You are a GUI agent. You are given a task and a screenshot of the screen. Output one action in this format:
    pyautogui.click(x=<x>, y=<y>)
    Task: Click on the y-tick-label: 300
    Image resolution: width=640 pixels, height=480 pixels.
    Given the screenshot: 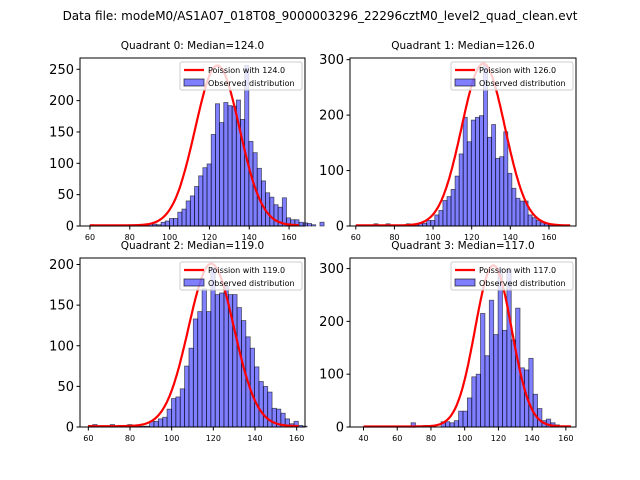 What is the action you would take?
    pyautogui.click(x=331, y=269)
    